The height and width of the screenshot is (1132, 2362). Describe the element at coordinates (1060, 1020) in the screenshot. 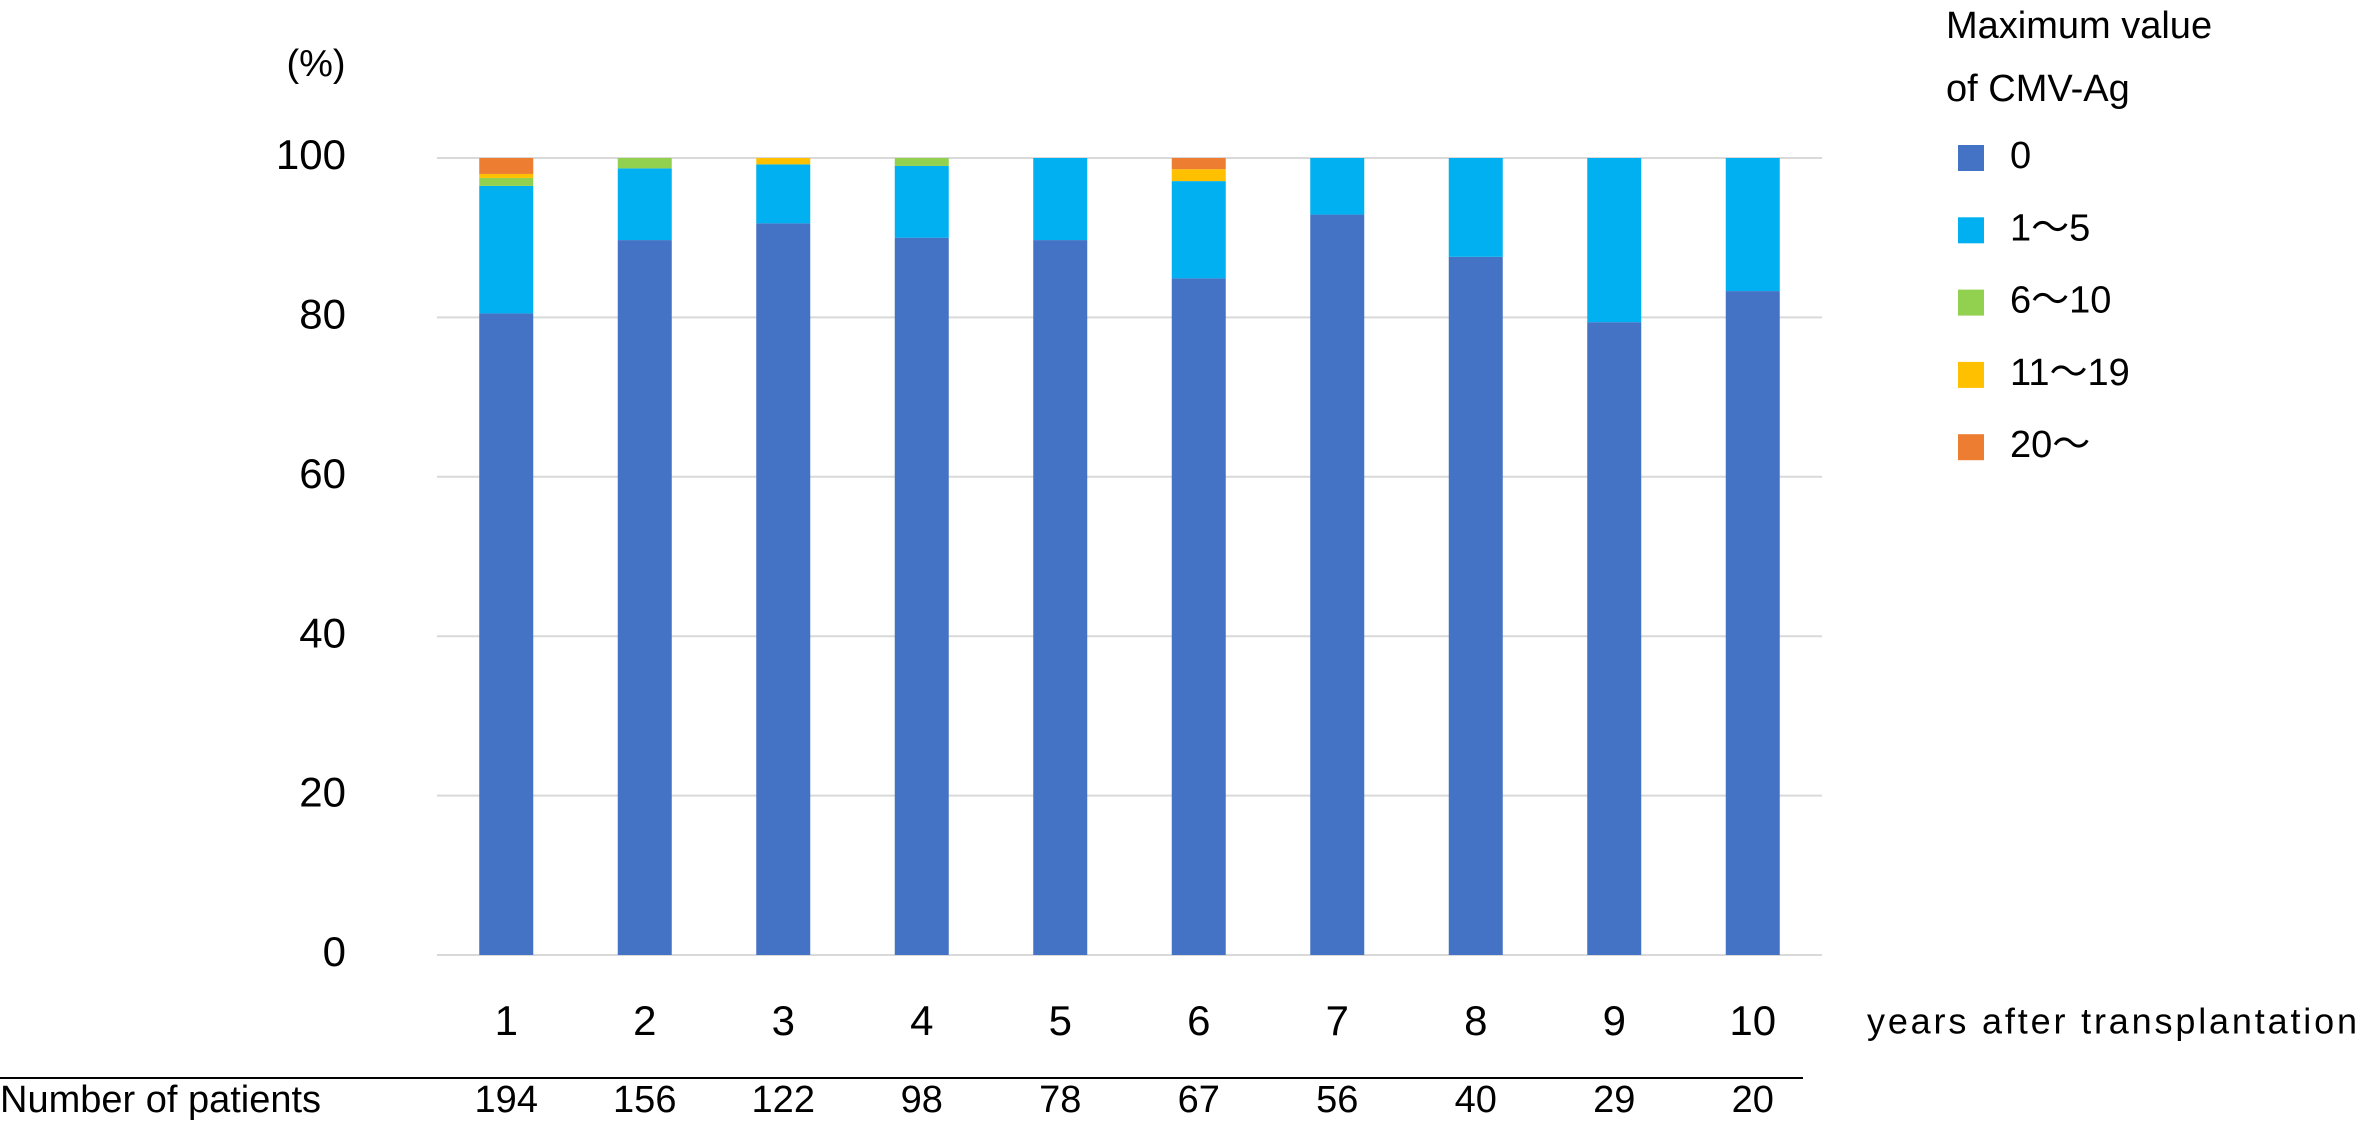

I see `x-tick-label: 5` at that location.